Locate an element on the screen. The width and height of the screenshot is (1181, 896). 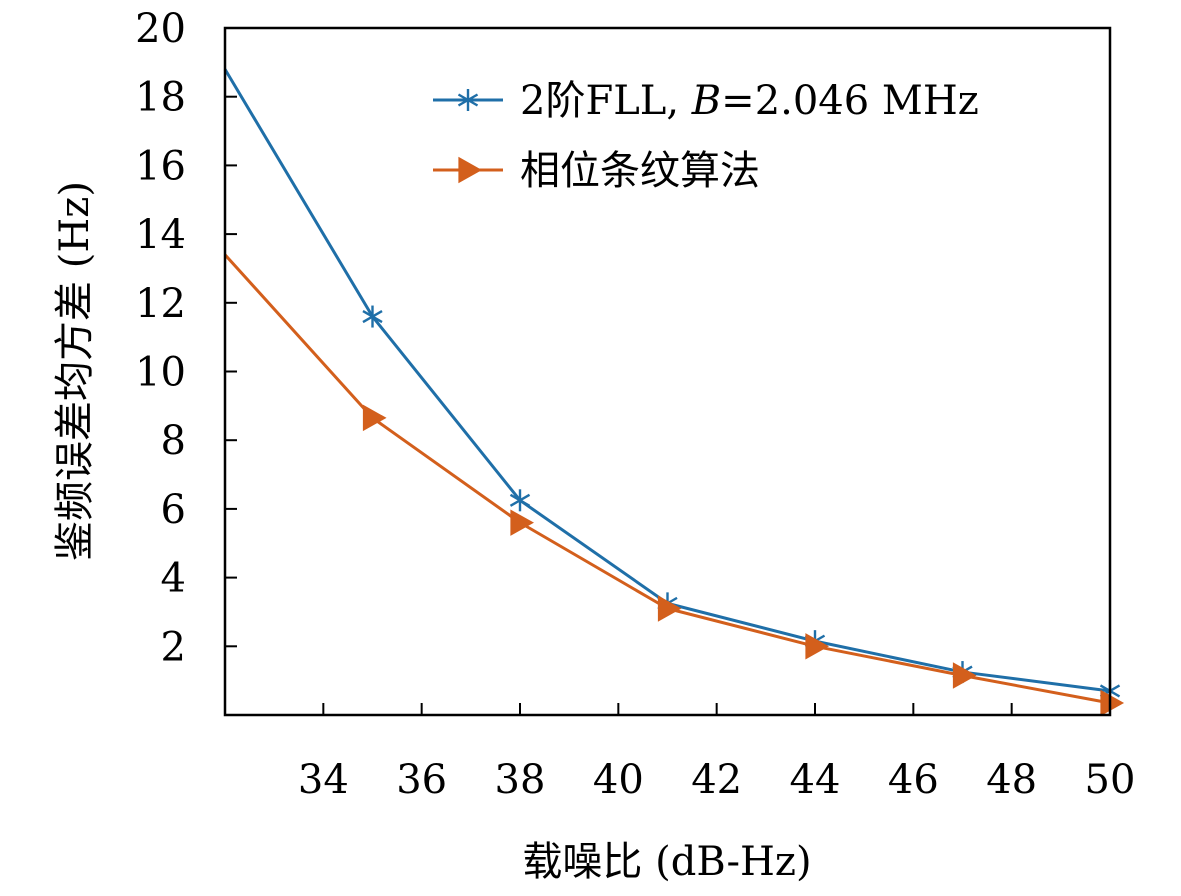
y-axis-label: 鉴频误差均方差 (Hz) is located at coordinates (75, 371).